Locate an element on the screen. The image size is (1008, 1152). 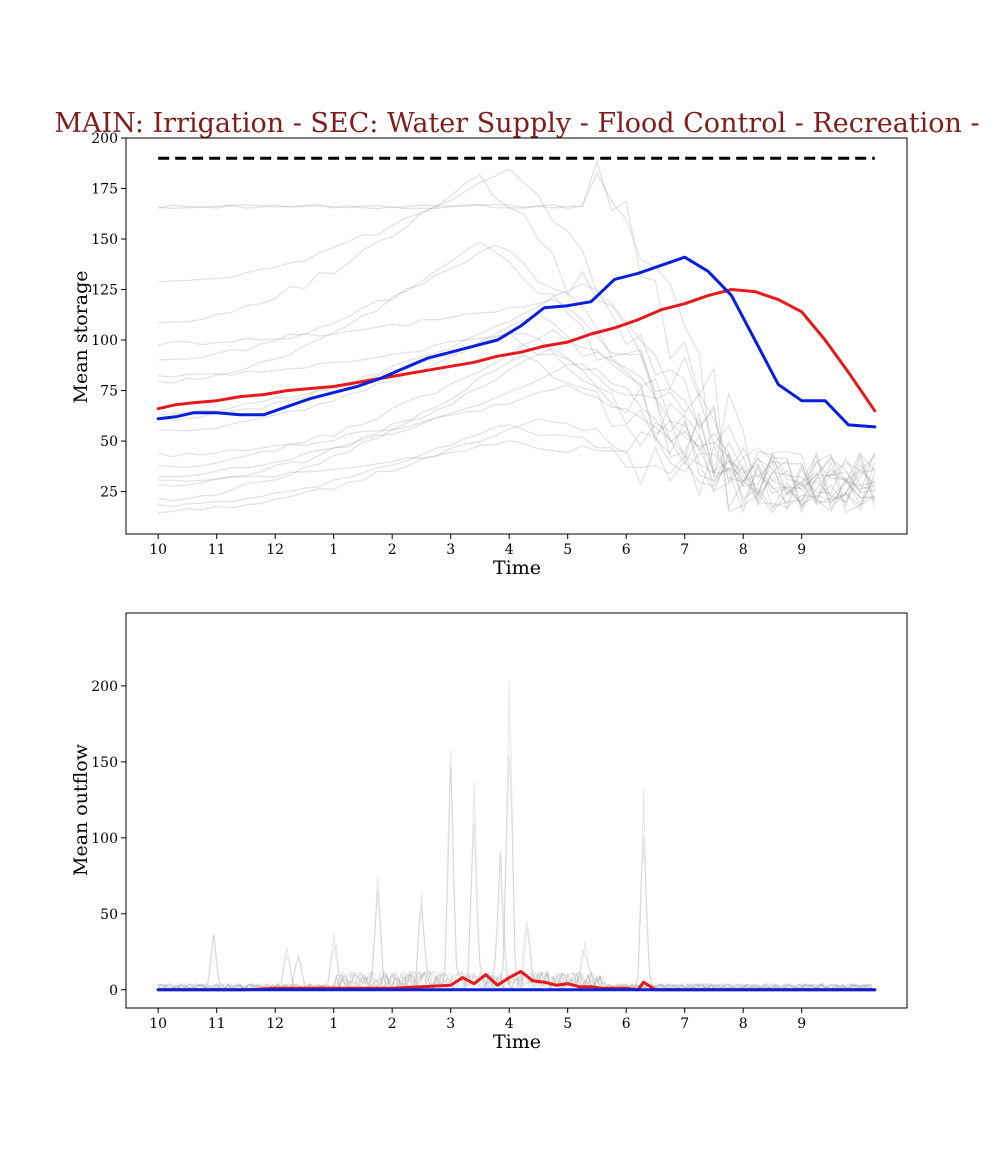
outflow-x-axis: 10 11 12 1 2 3 4 5 6 7 8 9 is located at coordinates (477, 1020).